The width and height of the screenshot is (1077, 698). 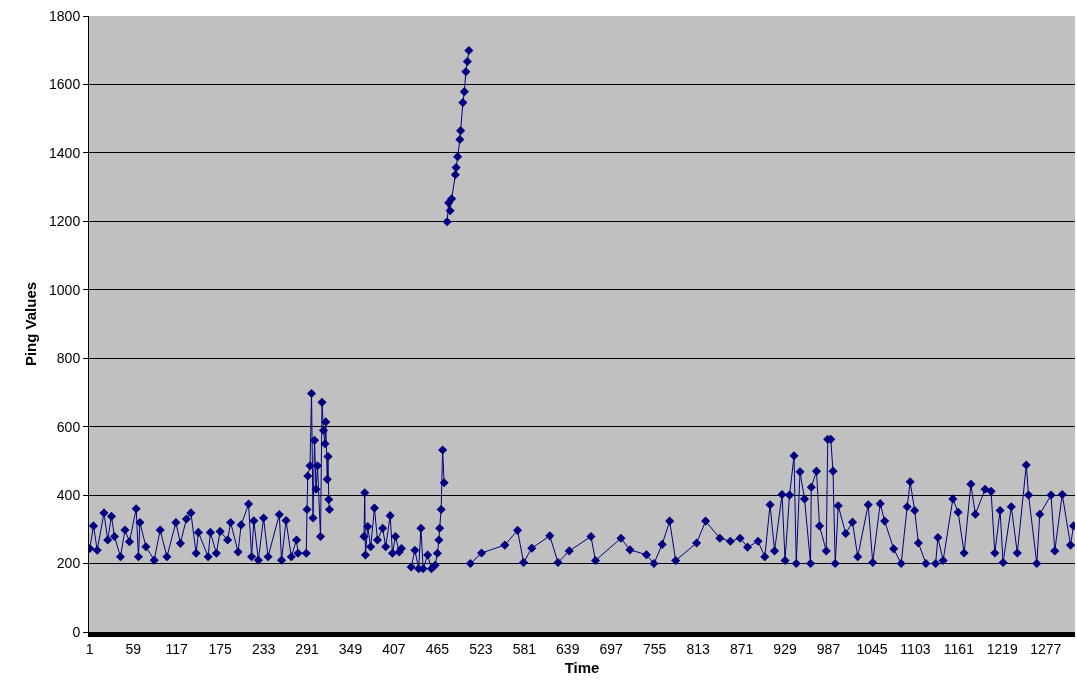 I want to click on x-tick-label: 755, so click(x=655, y=648).